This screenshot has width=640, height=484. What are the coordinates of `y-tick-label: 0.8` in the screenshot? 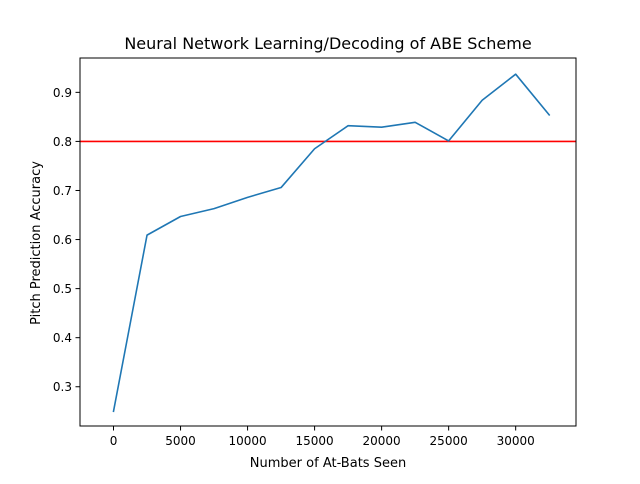 It's located at (62, 142).